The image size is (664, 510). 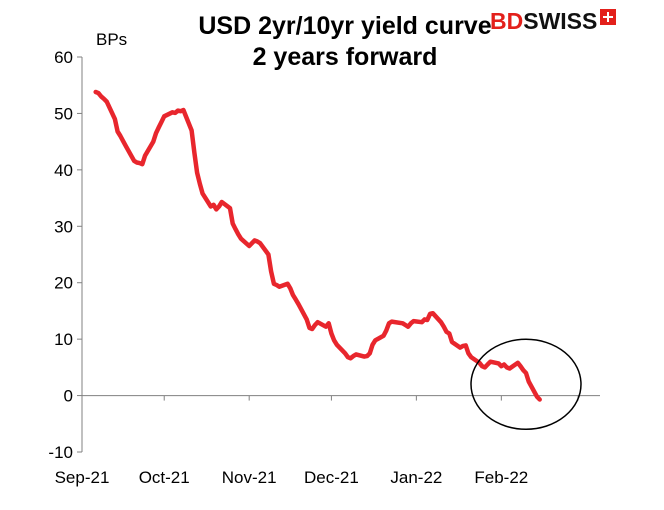 I want to click on x-tick-label: Sep-21, so click(x=82, y=477).